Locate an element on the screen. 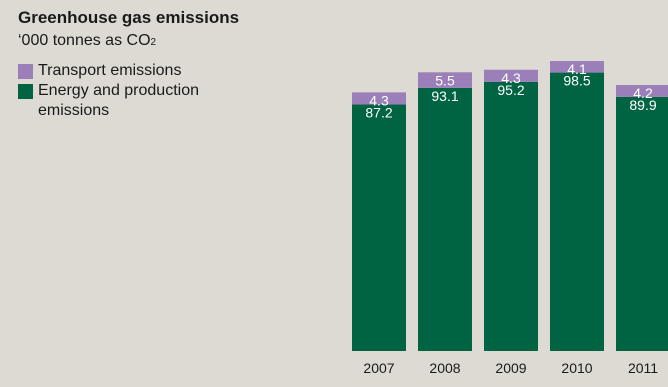  bar-transport-2011 is located at coordinates (642, 91).